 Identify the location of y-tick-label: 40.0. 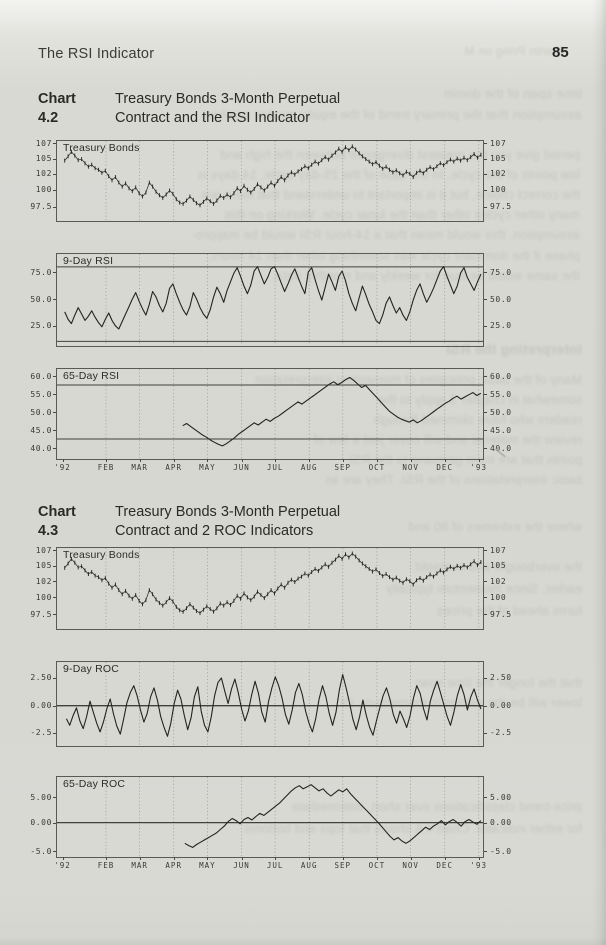
(501, 448).